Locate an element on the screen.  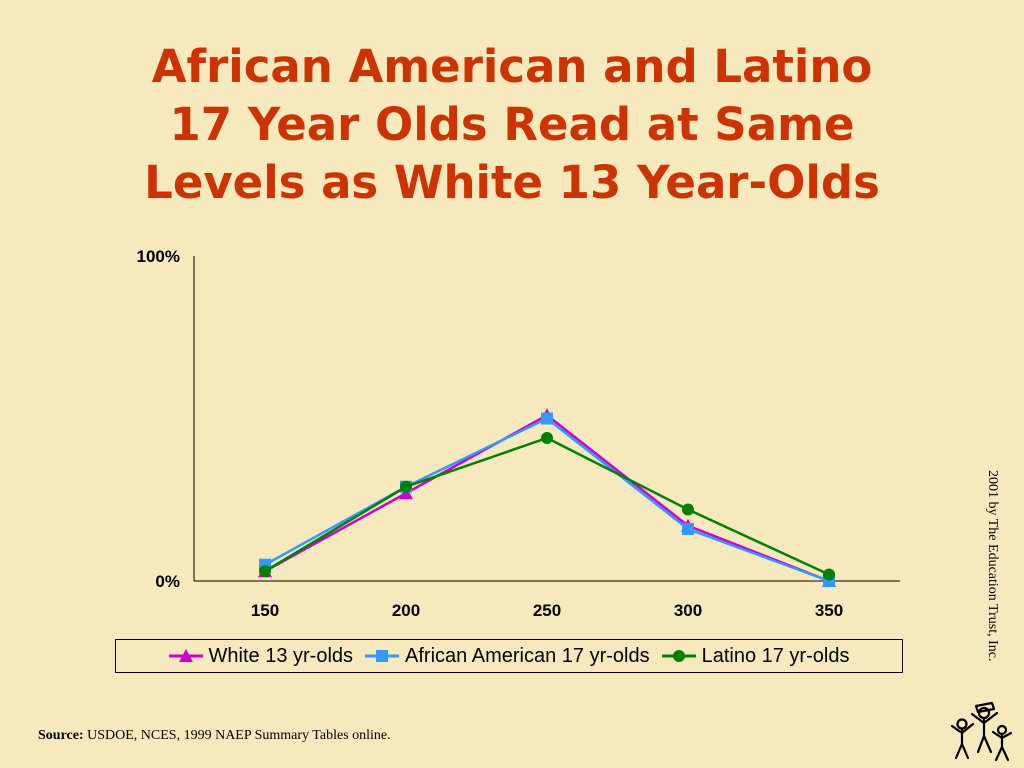
x-tick-label-350: 350 is located at coordinates (829, 610).